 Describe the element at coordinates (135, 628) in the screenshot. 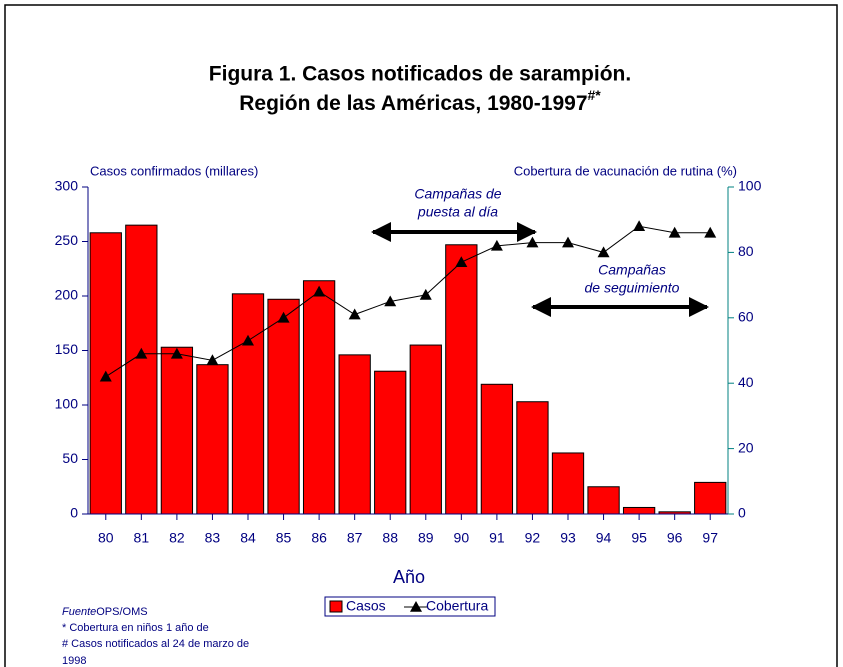

I see `note: * Cobertura en niños 1 año de` at that location.